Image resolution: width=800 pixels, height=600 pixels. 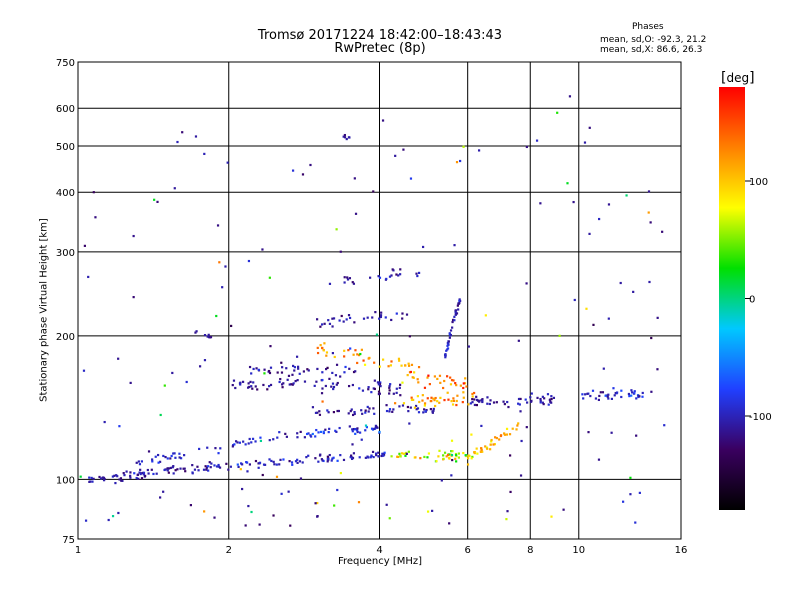 What do you see at coordinates (578, 550) in the screenshot?
I see `x-tick-label: 10` at bounding box center [578, 550].